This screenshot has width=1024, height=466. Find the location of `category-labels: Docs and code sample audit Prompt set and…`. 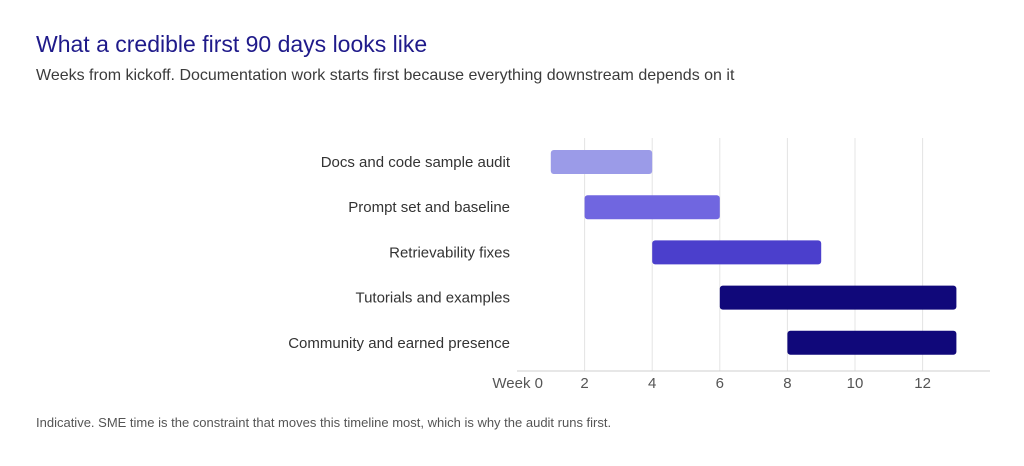

category-labels: Docs and code sample audit Prompt set and… is located at coordinates (399, 253).